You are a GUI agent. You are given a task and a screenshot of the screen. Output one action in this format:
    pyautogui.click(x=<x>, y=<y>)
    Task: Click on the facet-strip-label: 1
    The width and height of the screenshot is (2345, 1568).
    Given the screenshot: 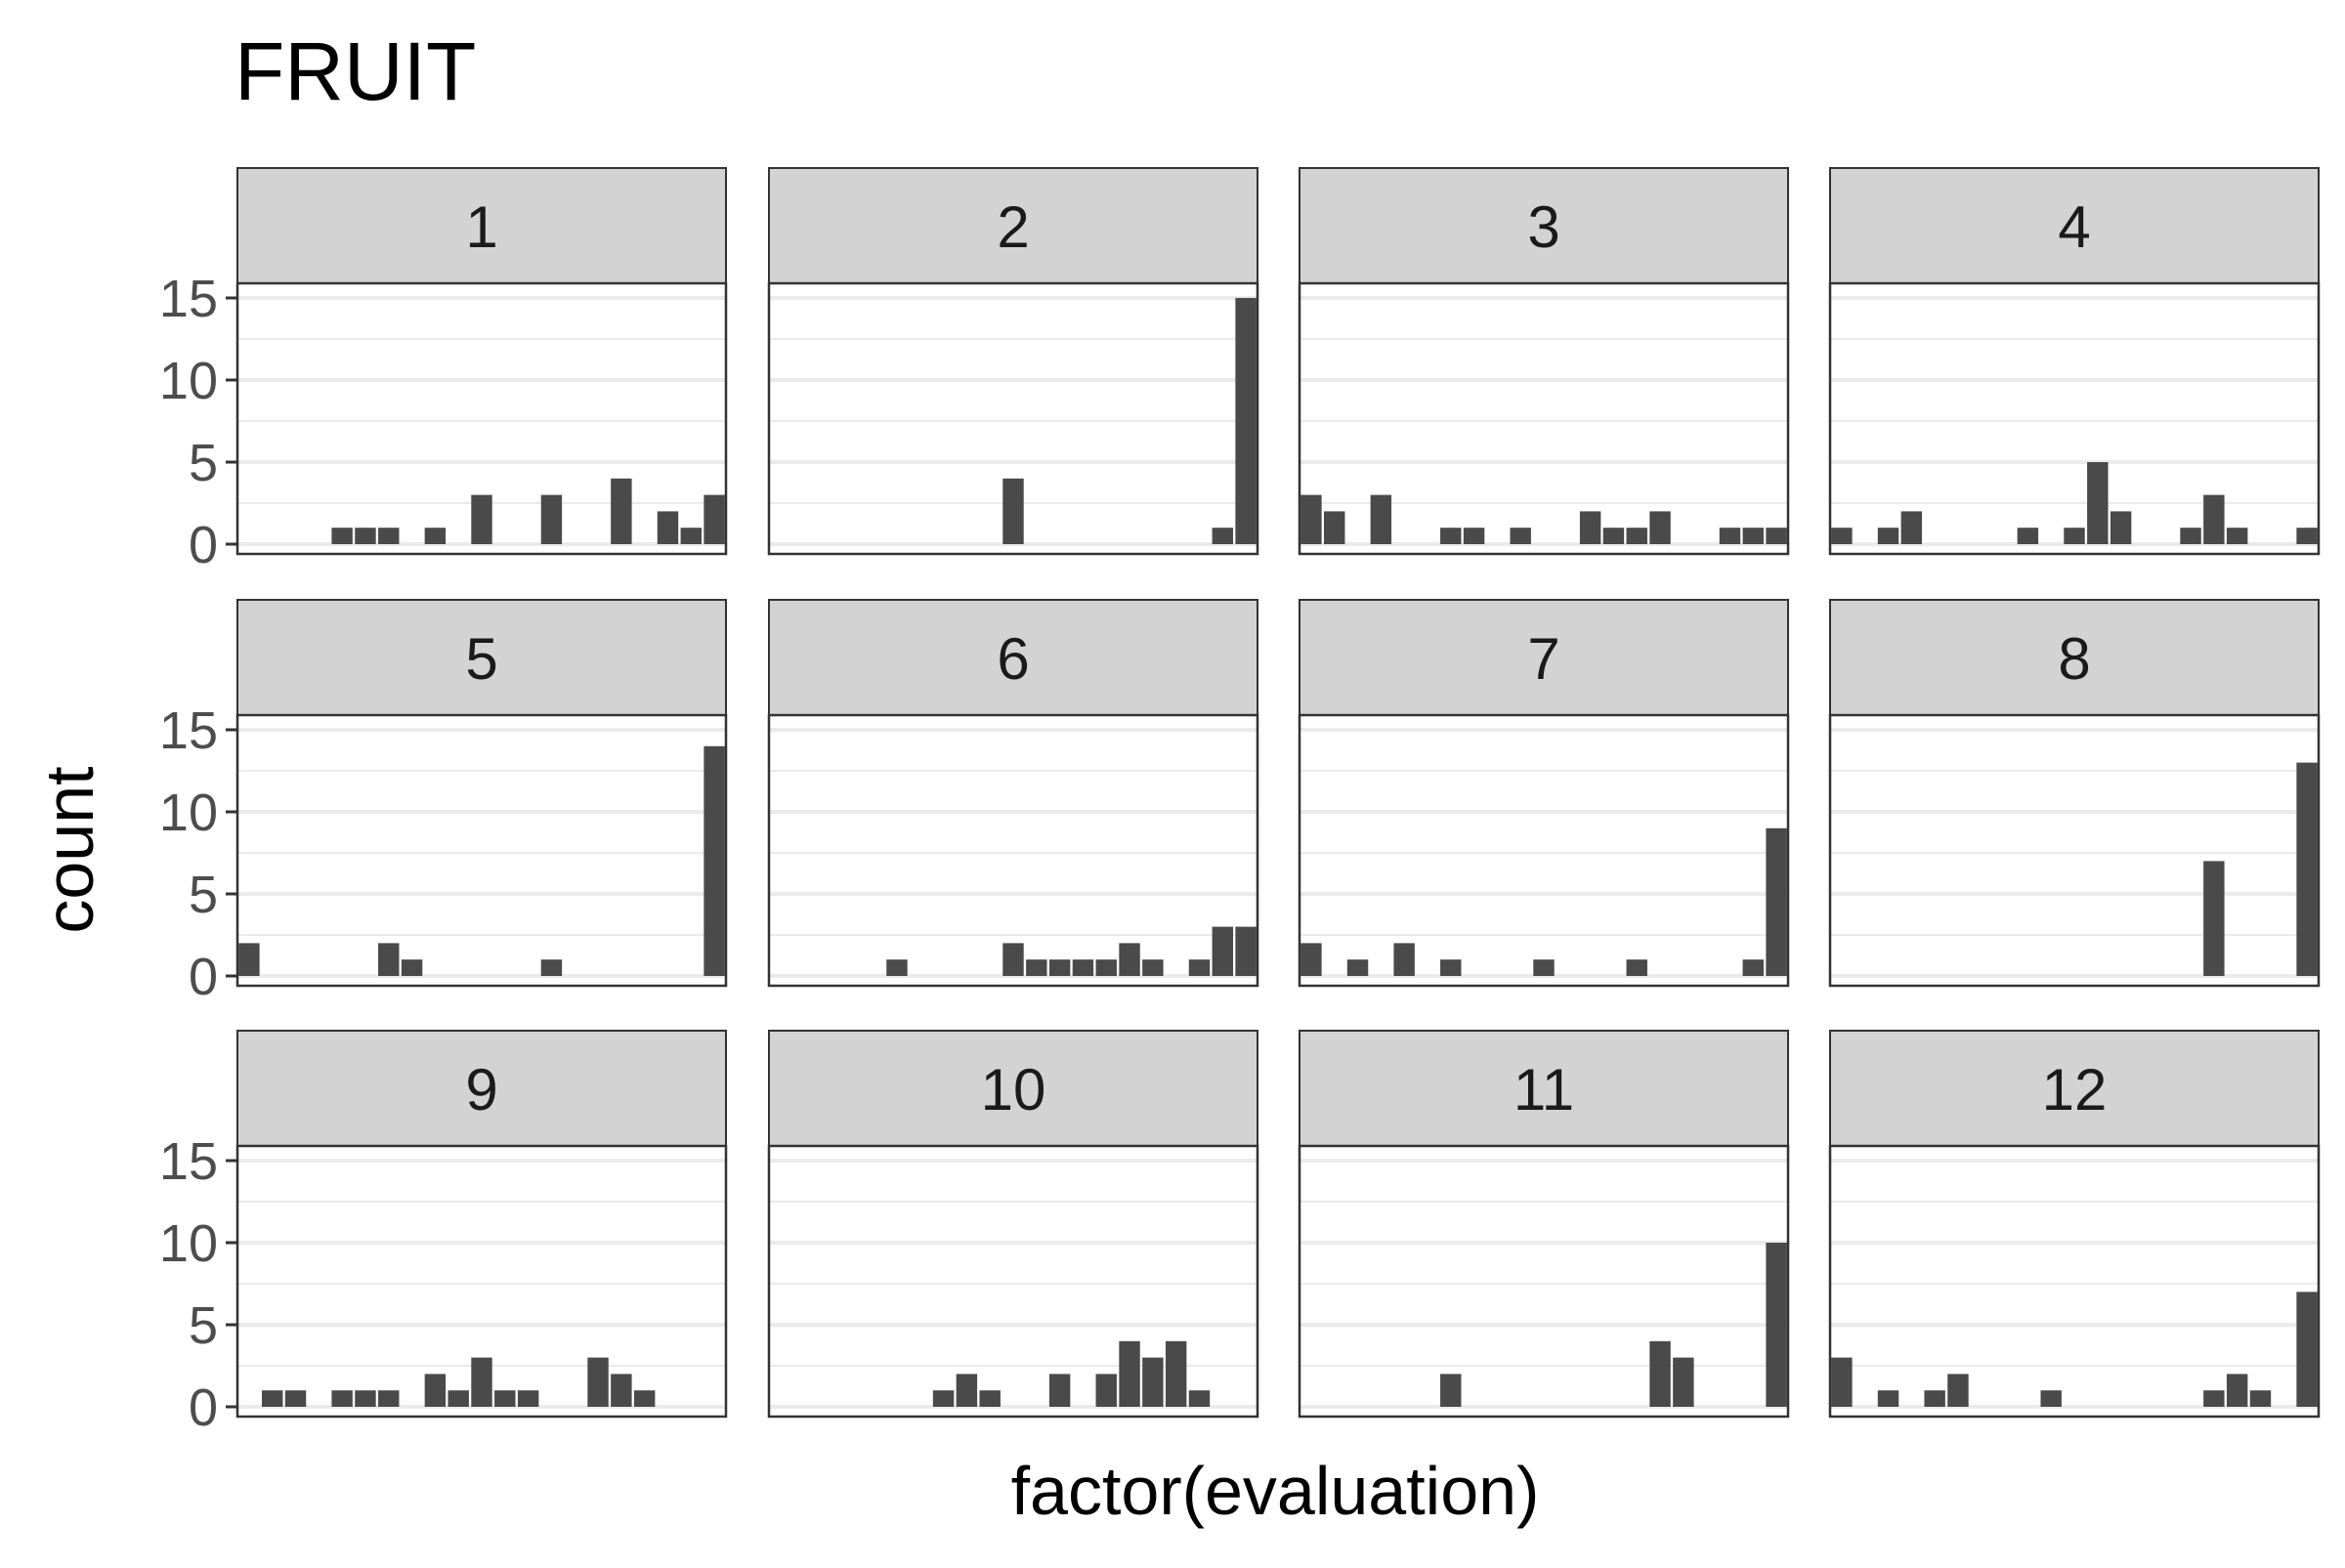 What is the action you would take?
    pyautogui.click(x=481, y=227)
    